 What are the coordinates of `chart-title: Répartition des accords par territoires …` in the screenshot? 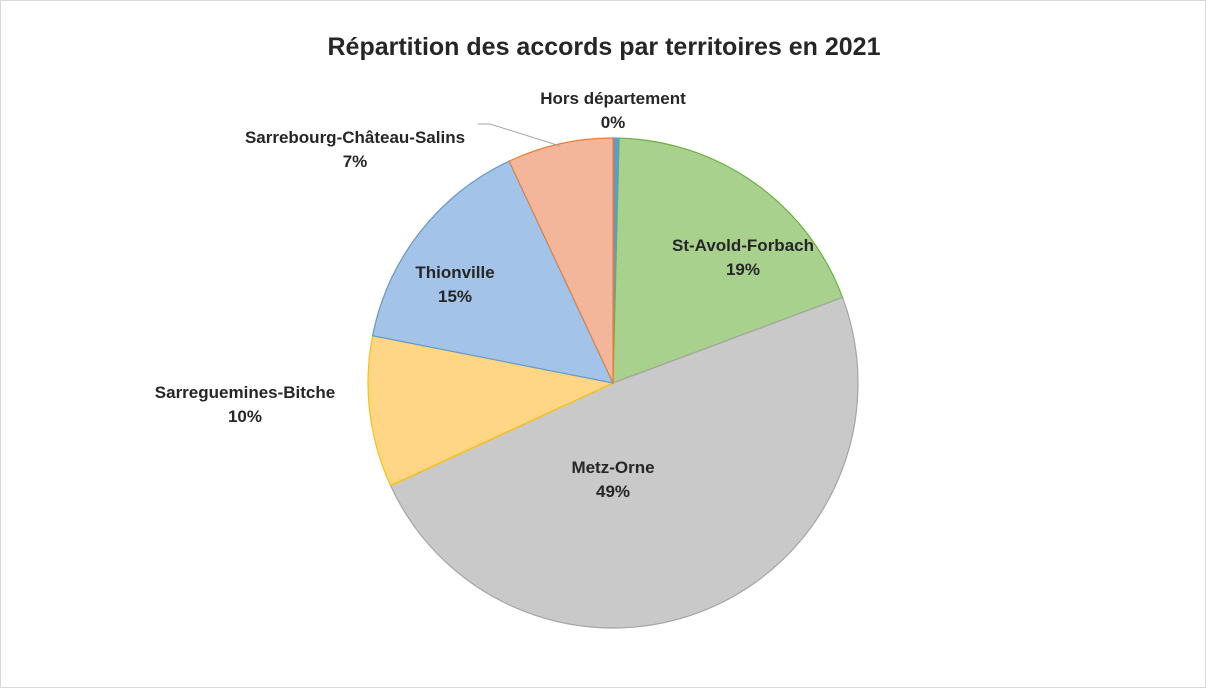 It's located at (604, 47).